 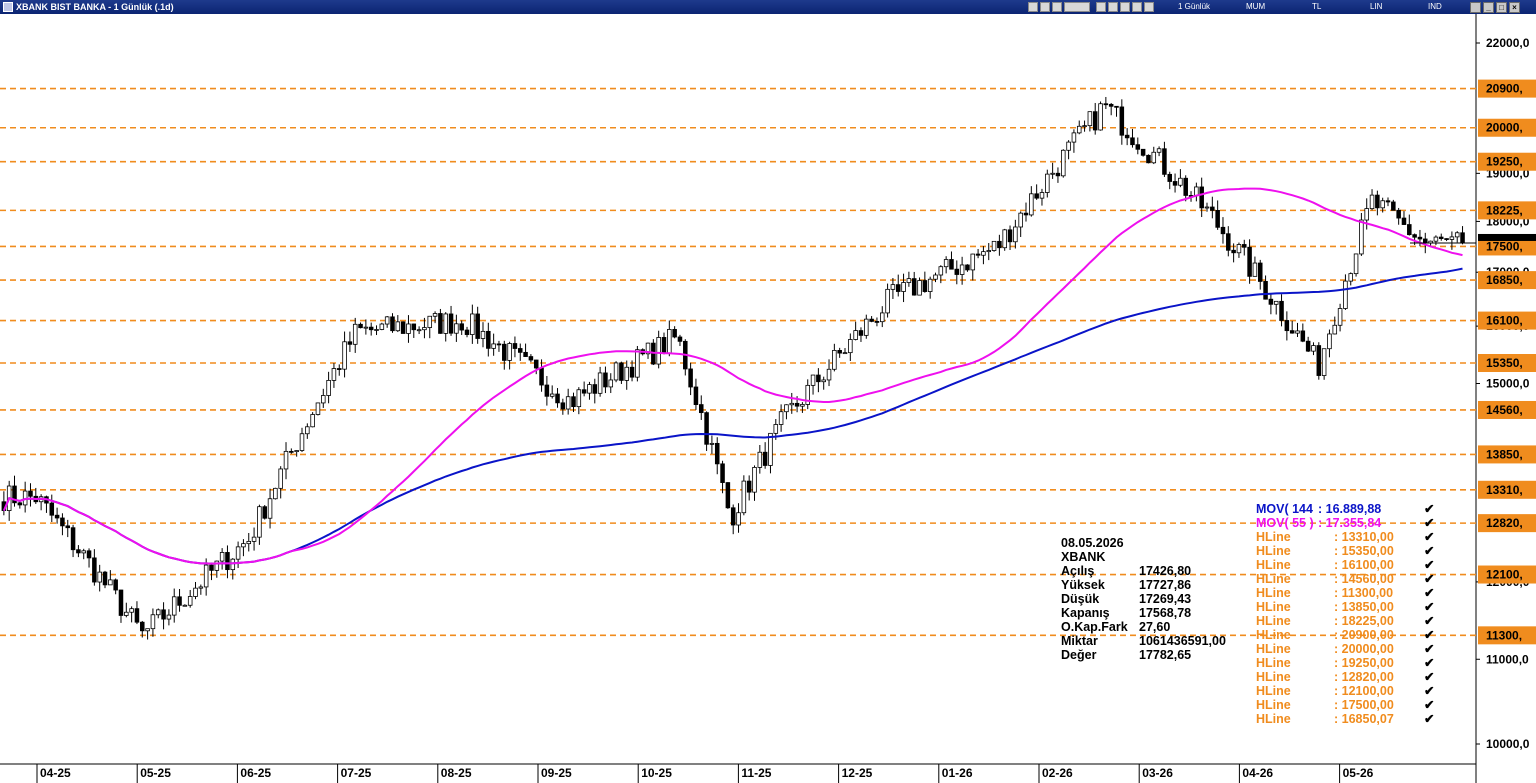 I want to click on x-tick-label: 02-26, so click(x=1057, y=773).